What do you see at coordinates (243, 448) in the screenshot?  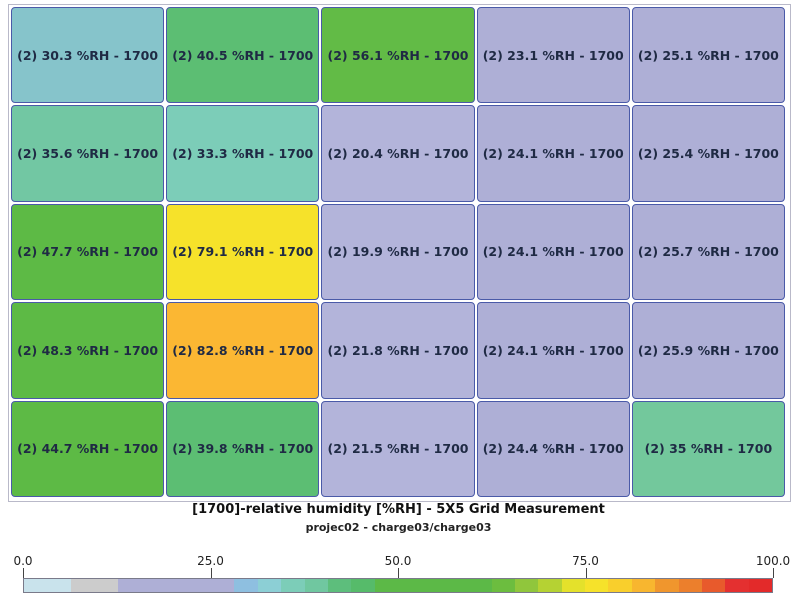 I see `heatmap-cell: (2) 39.8 %RH - 1700` at bounding box center [243, 448].